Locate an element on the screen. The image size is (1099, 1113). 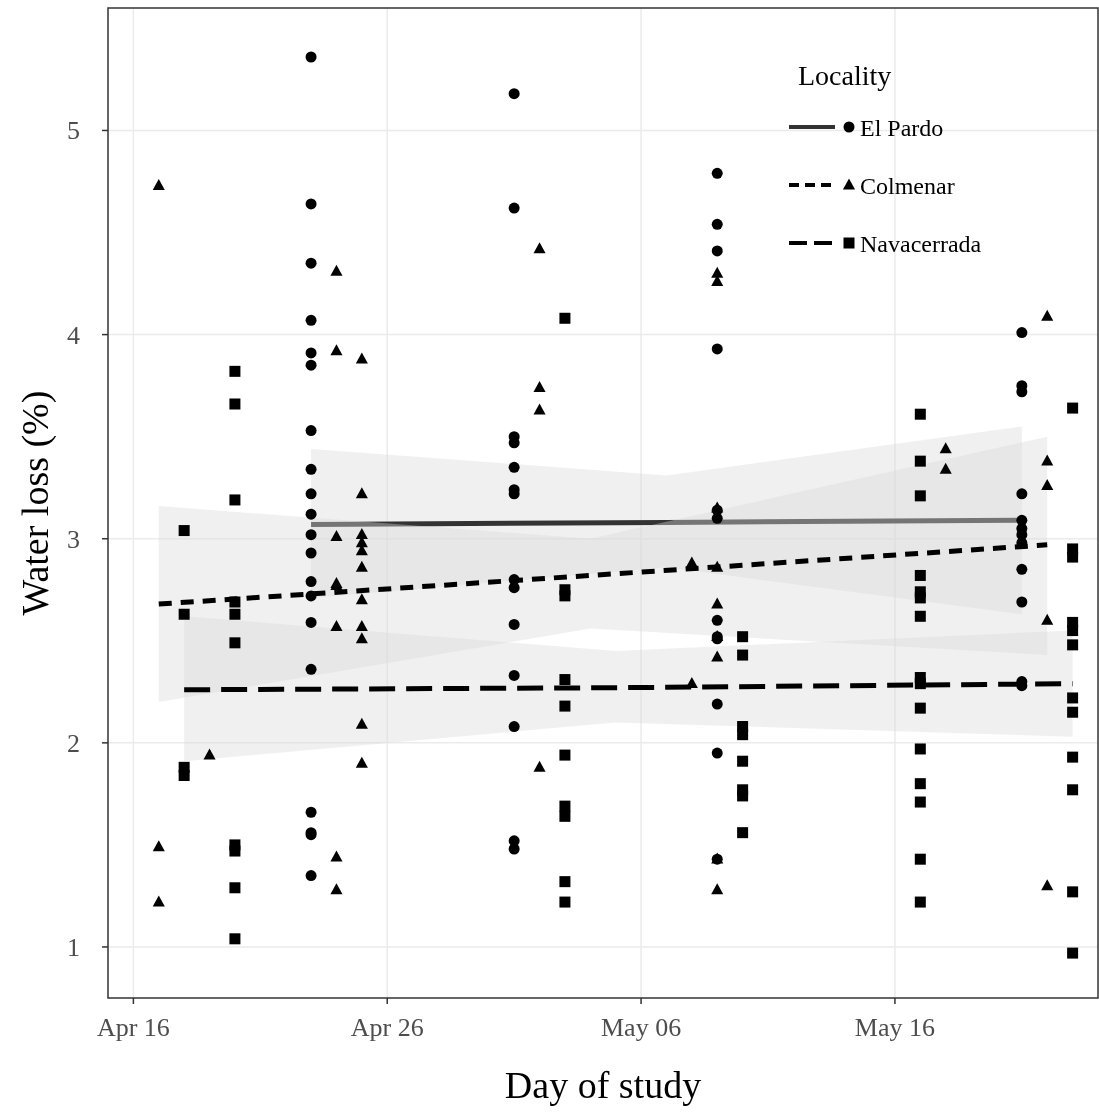
x-tick-label: May 16 is located at coordinates (895, 1027).